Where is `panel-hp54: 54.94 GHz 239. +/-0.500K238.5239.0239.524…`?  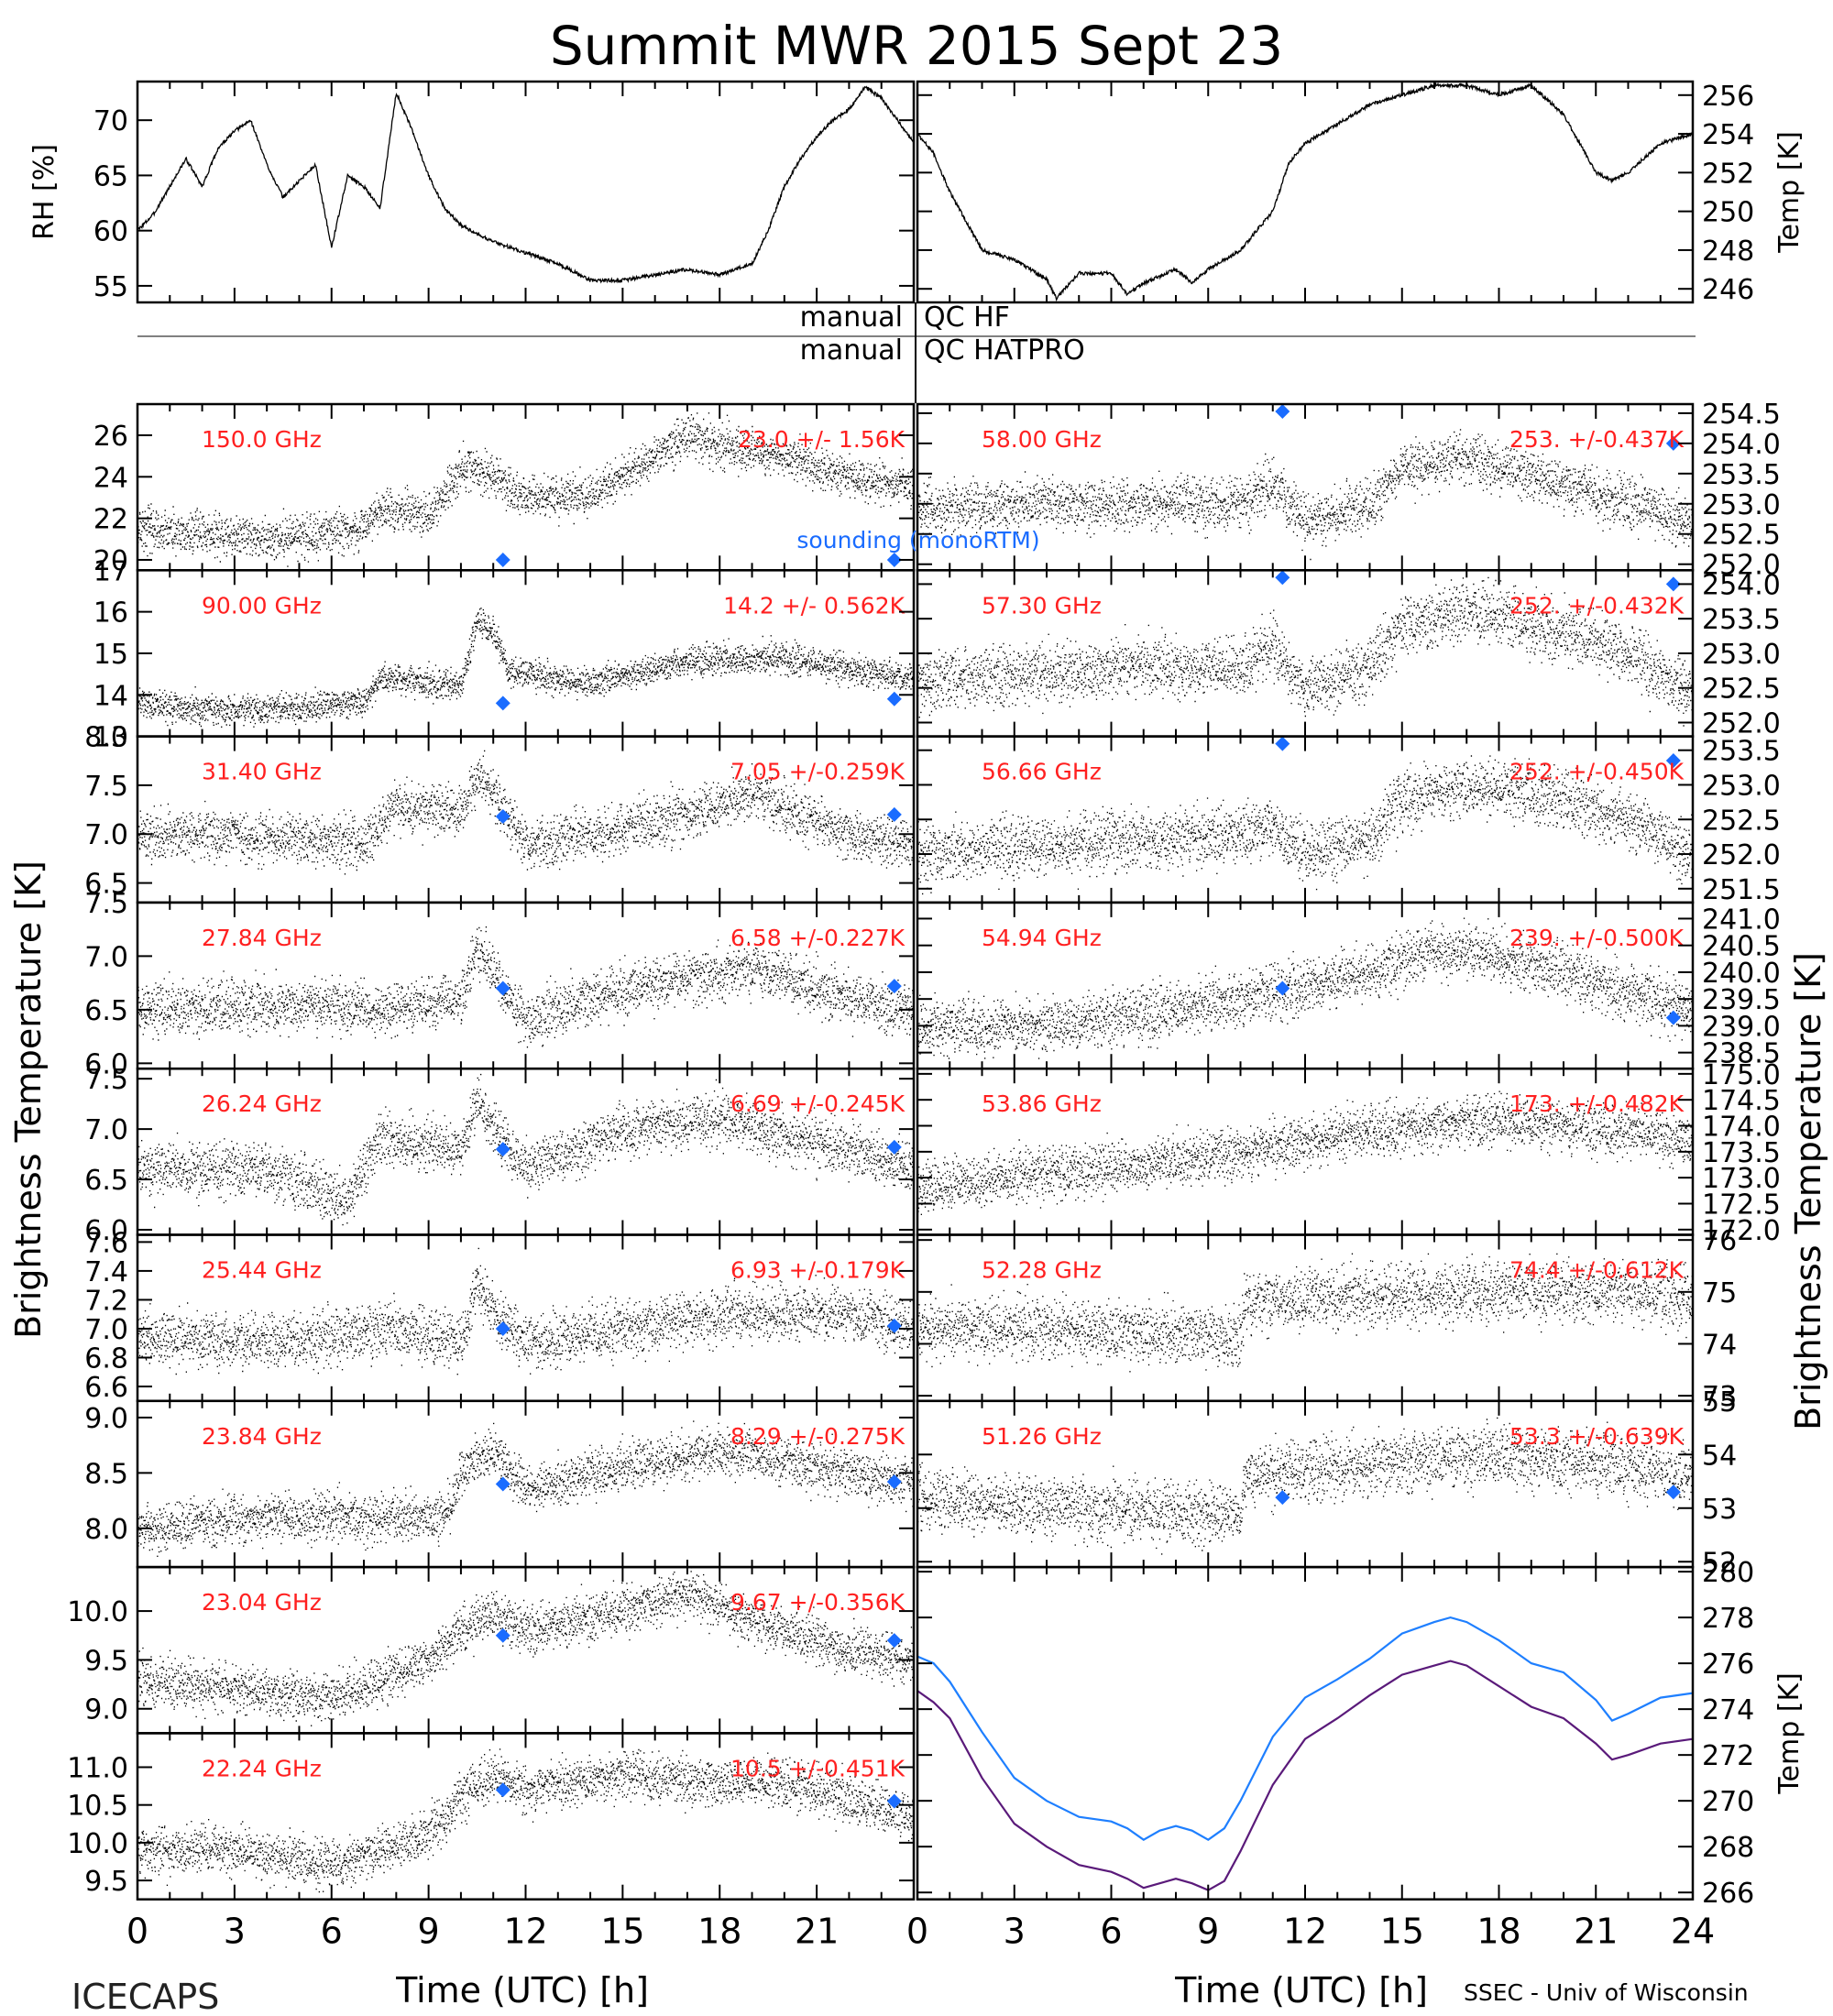
panel-hp54: 54.94 GHz 239. +/-0.500K238.5239.0239.524… is located at coordinates (1348, 985).